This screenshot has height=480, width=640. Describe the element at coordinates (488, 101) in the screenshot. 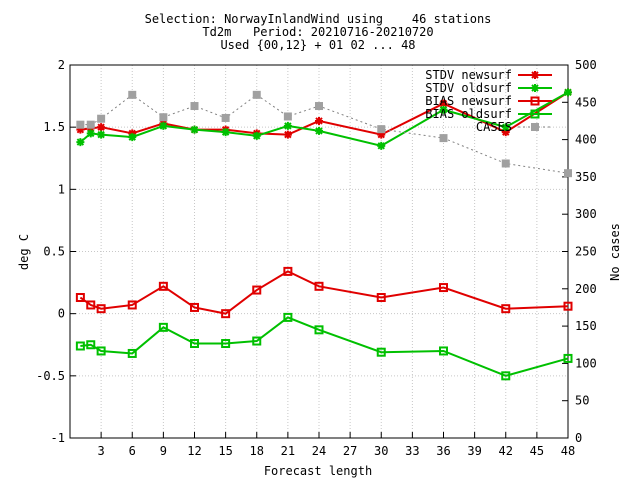

I see `legend-entry: BIAS newsurf` at that location.